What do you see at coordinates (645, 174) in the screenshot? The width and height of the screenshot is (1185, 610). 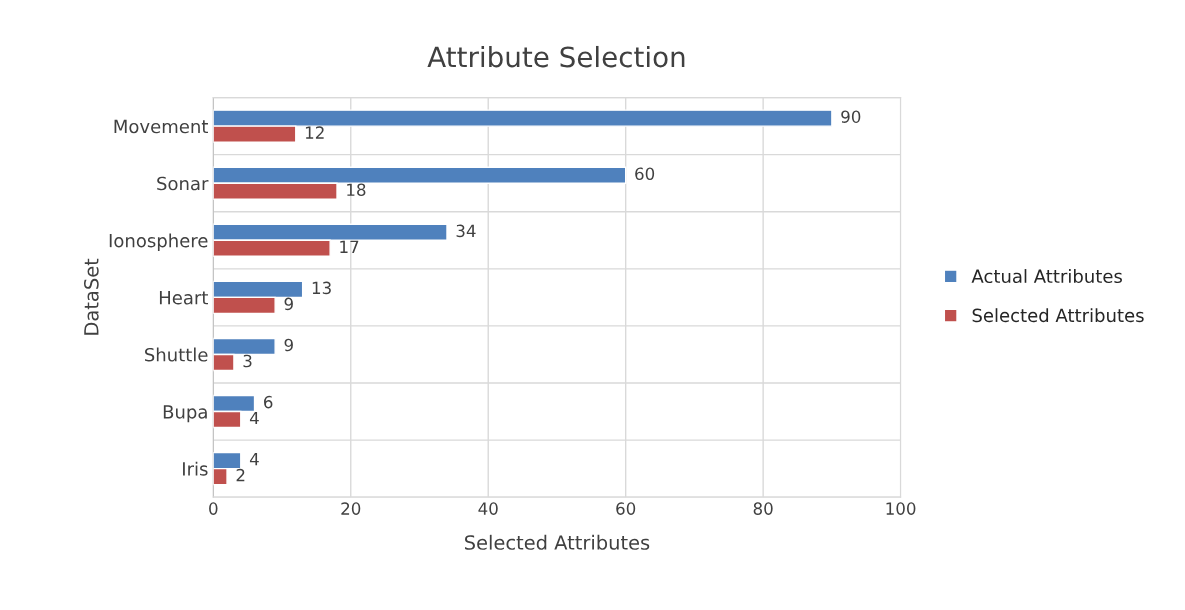 I see `data-label: 60` at bounding box center [645, 174].